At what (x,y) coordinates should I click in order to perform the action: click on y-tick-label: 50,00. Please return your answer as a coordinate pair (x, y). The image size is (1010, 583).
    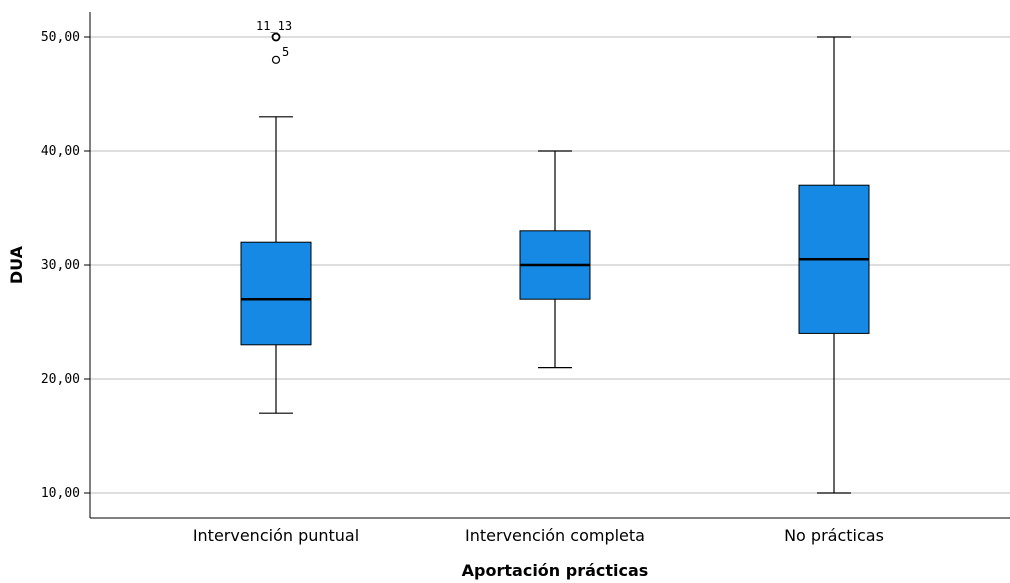
    Looking at the image, I should click on (60, 37).